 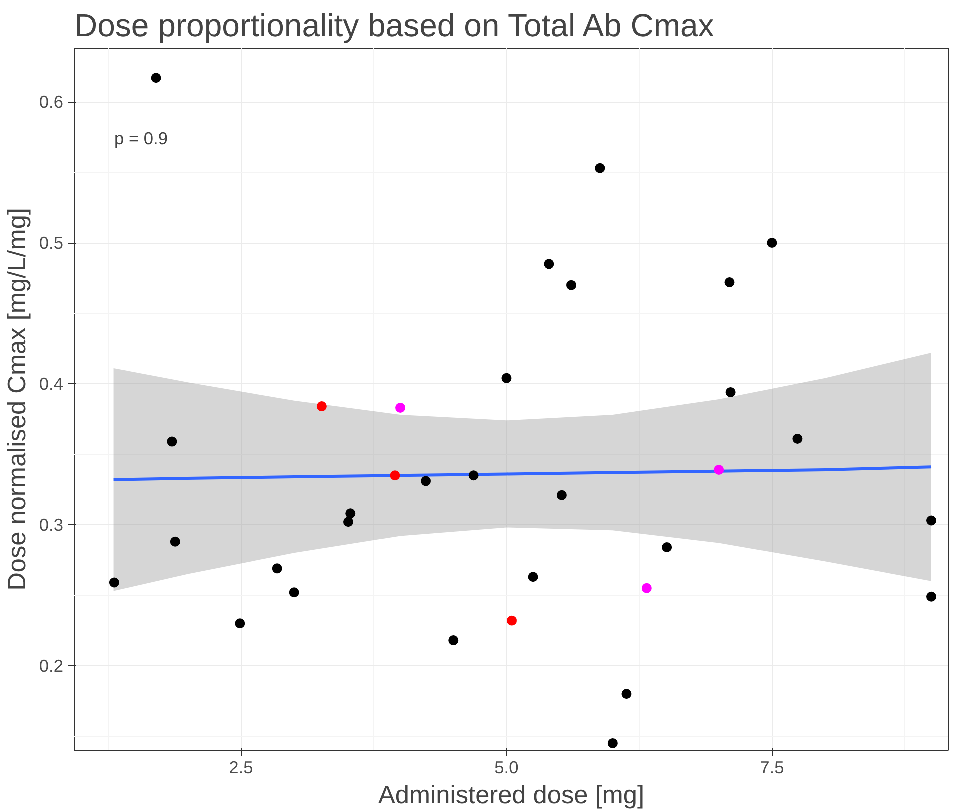 What do you see at coordinates (523, 474) in the screenshot?
I see `line-series` at bounding box center [523, 474].